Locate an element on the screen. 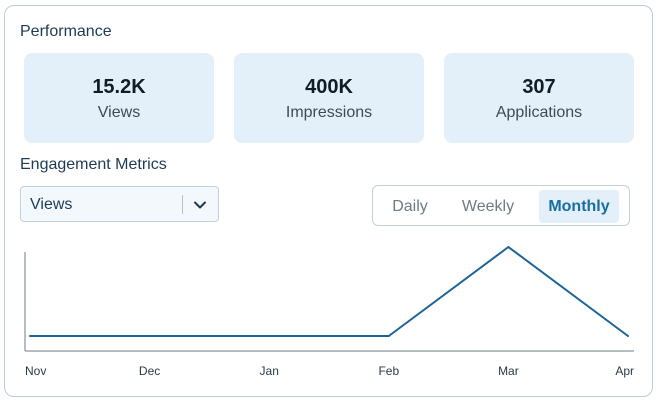 Image resolution: width=660 pixels, height=402 pixels. stat-impressions: 400K Impressions is located at coordinates (329, 98).